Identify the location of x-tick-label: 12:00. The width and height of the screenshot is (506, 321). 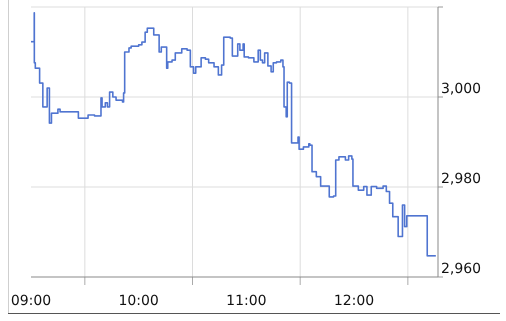
(354, 301).